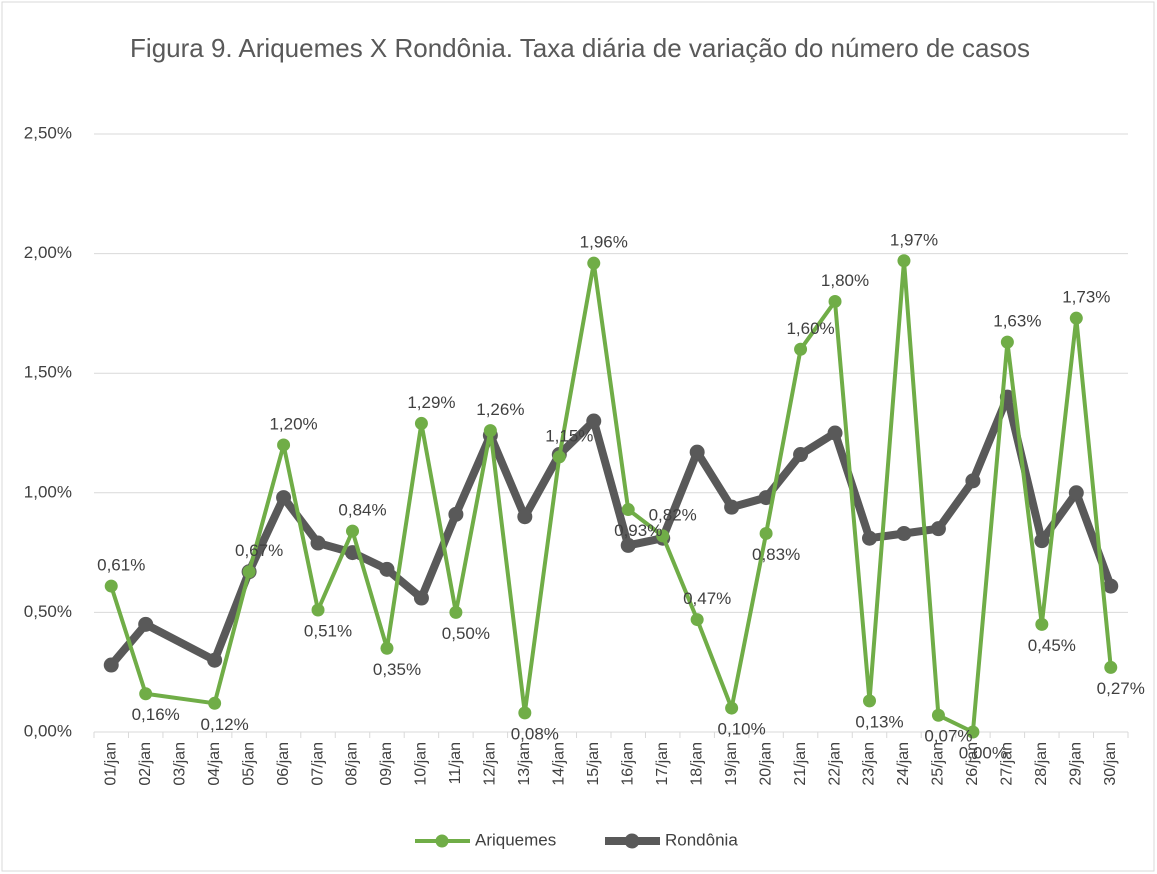  Describe the element at coordinates (638, 530) in the screenshot. I see `data-label: 0,93%` at that location.